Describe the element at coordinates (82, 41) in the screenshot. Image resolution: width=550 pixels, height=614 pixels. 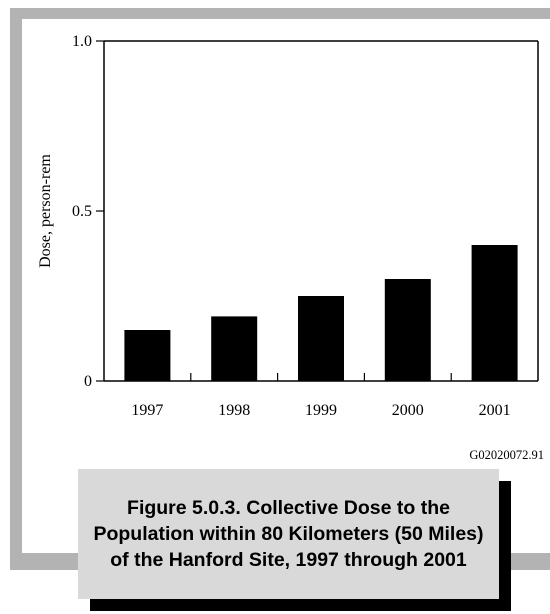
I see `y-tick-label: 1.0` at that location.